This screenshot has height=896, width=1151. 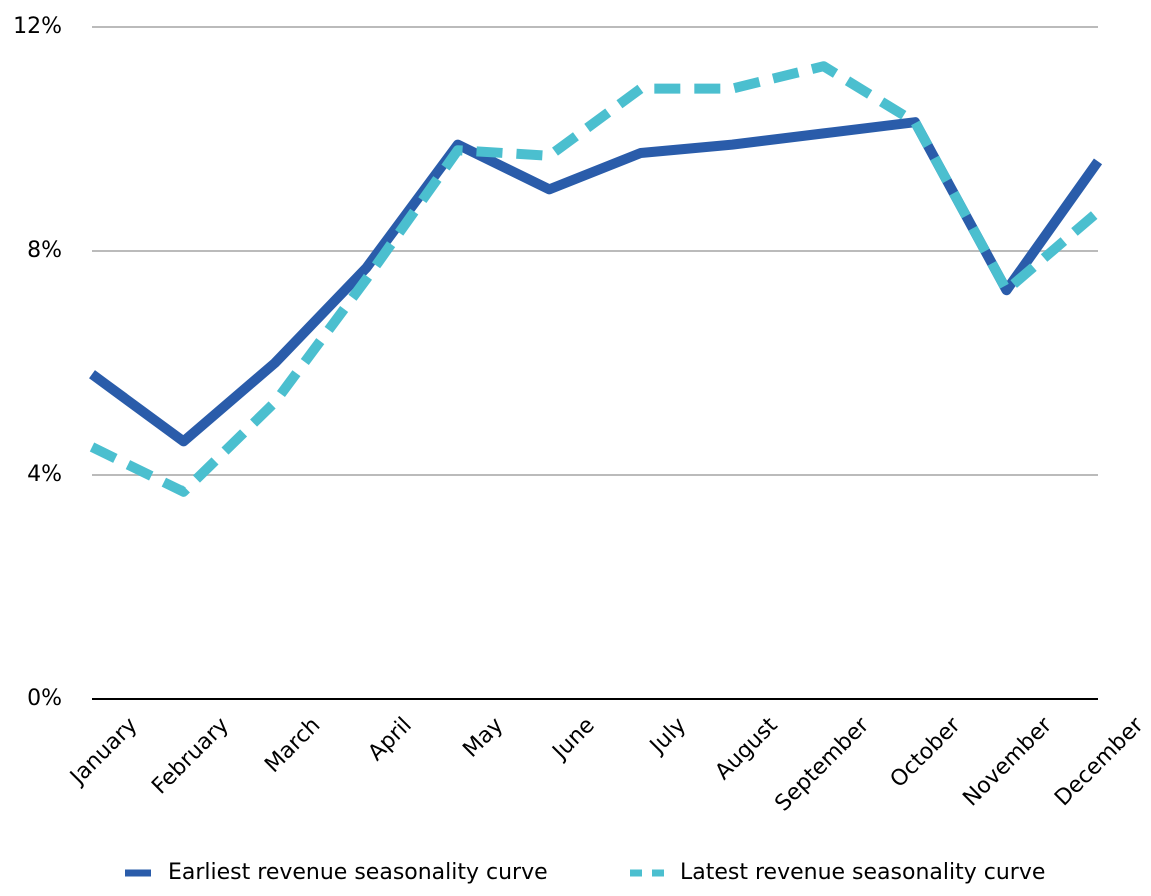 What do you see at coordinates (44, 698) in the screenshot?
I see `y-tick-label: 0%` at bounding box center [44, 698].